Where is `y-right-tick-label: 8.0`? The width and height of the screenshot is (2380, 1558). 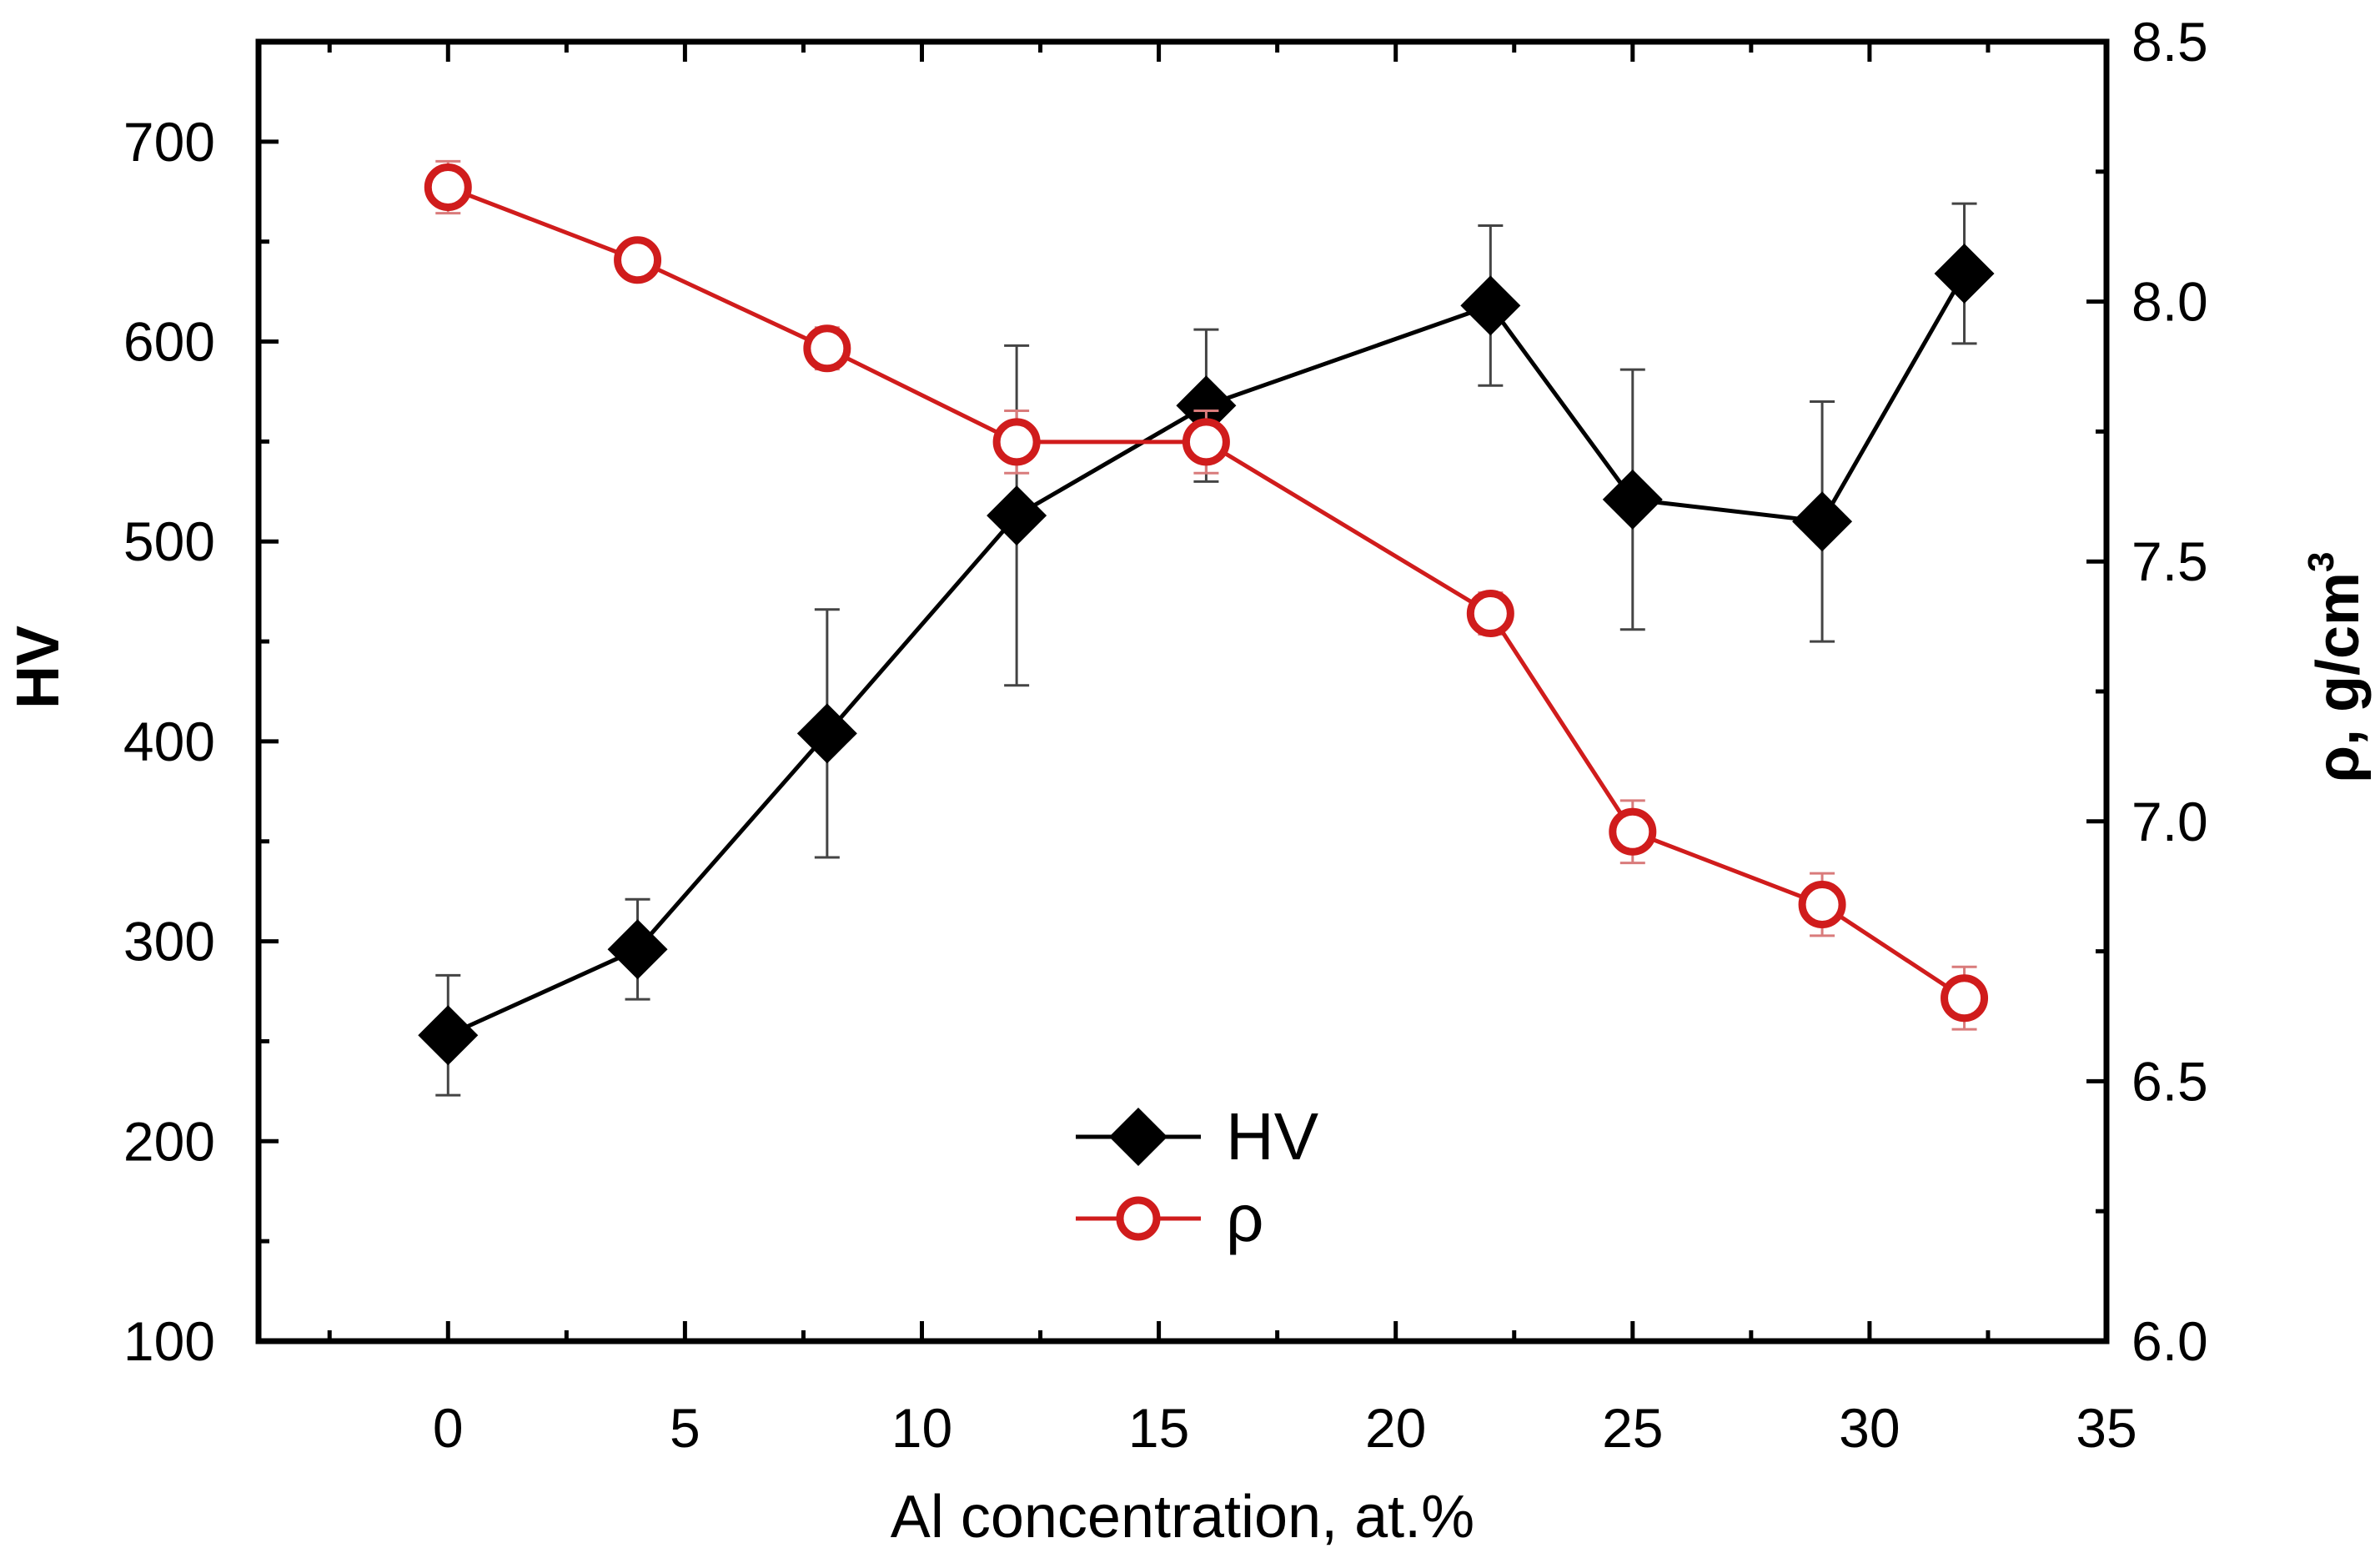
y-right-tick-label: 8.0 is located at coordinates (2169, 302).